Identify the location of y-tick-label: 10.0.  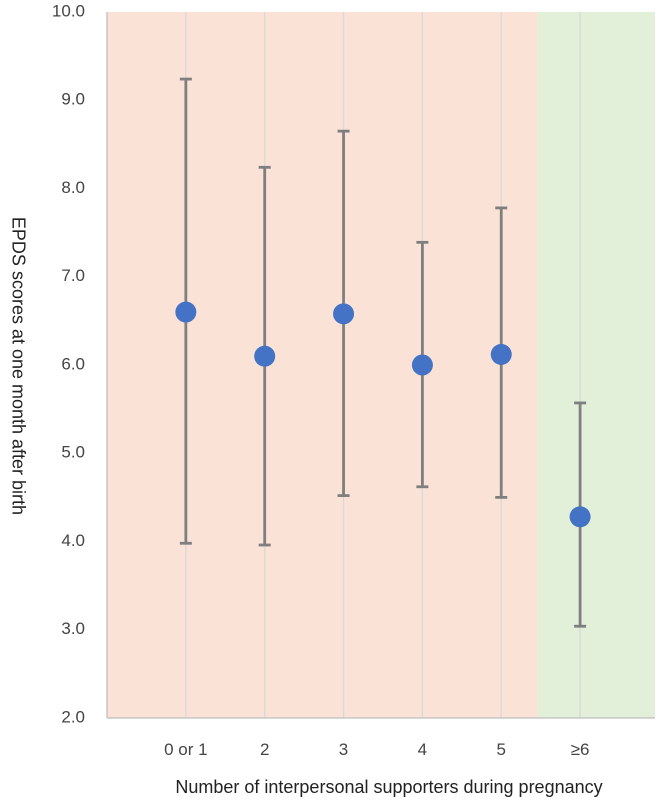
(68, 10).